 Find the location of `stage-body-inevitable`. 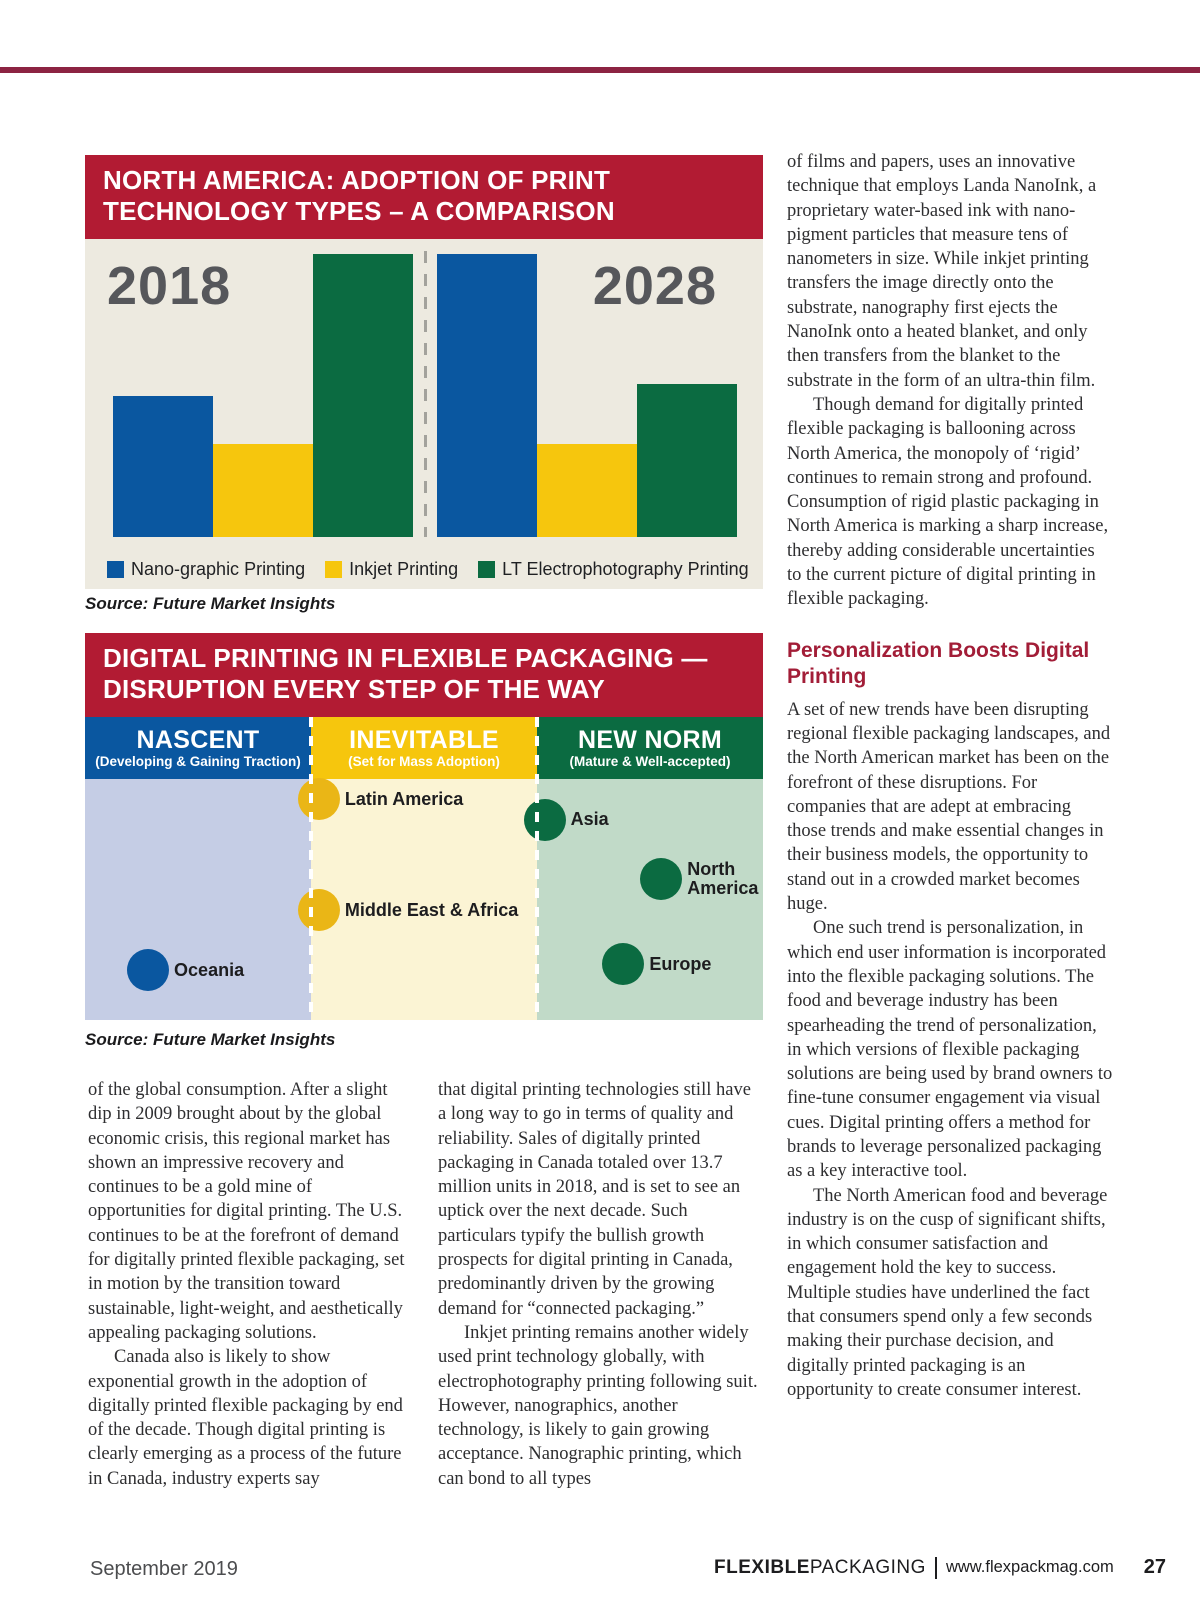

stage-body-inevitable is located at coordinates (424, 899).